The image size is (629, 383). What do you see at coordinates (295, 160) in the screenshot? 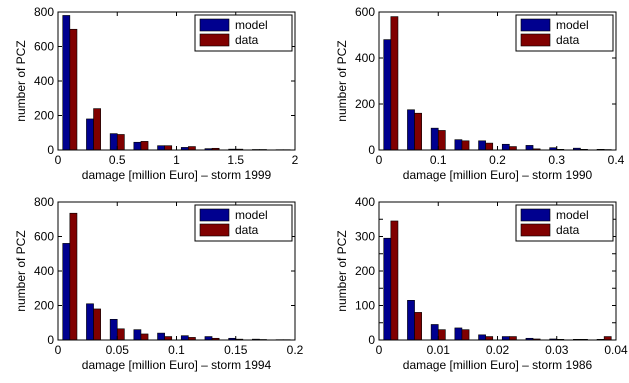
I see `x-tick-label: 2` at bounding box center [295, 160].